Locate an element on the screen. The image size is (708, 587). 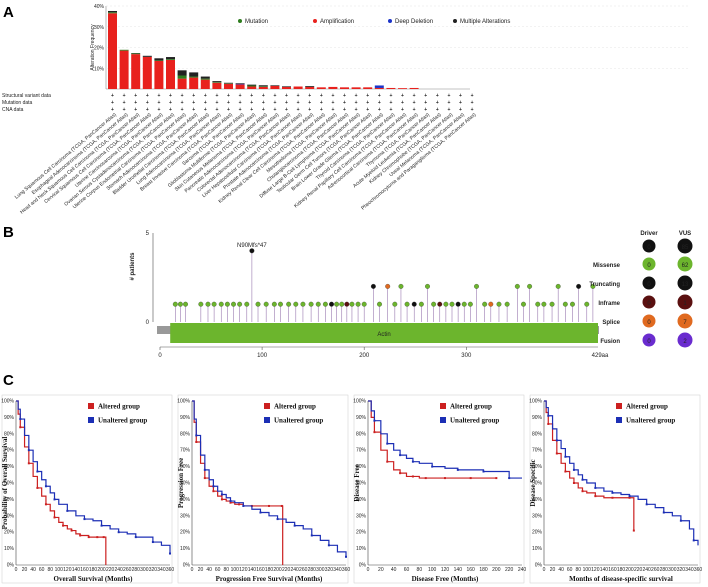
legend-type-label: Fusion is located at coordinates (610, 342).